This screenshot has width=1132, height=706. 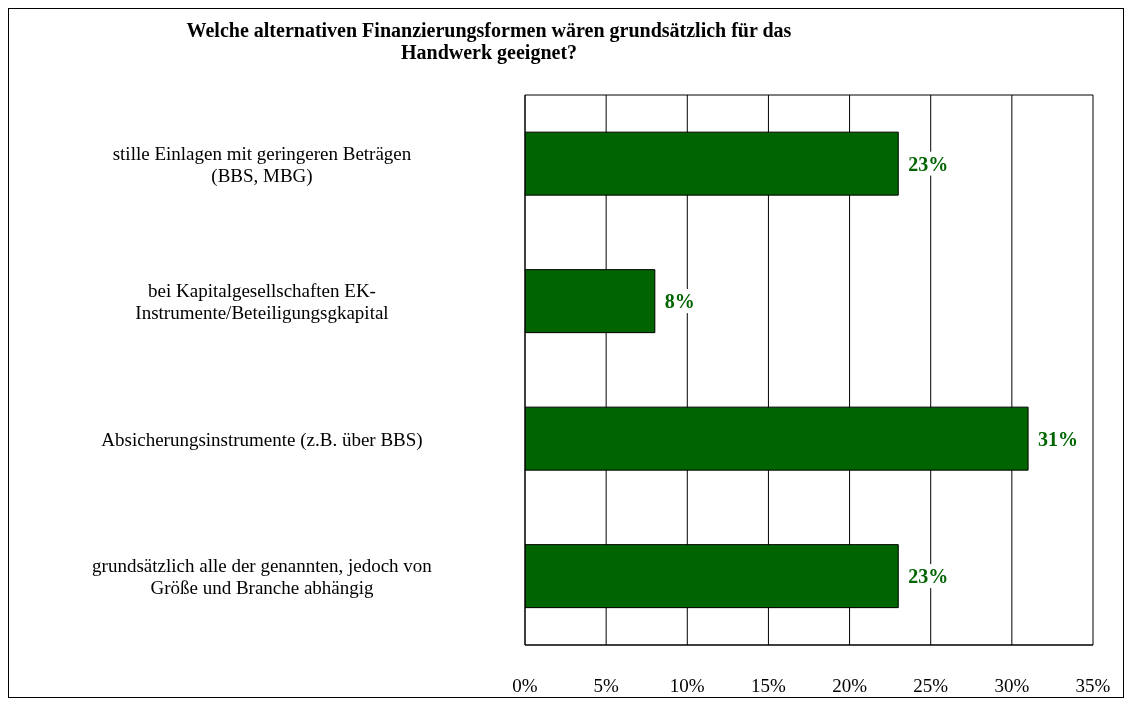 What do you see at coordinates (262, 439) in the screenshot?
I see `y-tick-label: Absicherungsinstrumente (z.B. über BBS)` at bounding box center [262, 439].